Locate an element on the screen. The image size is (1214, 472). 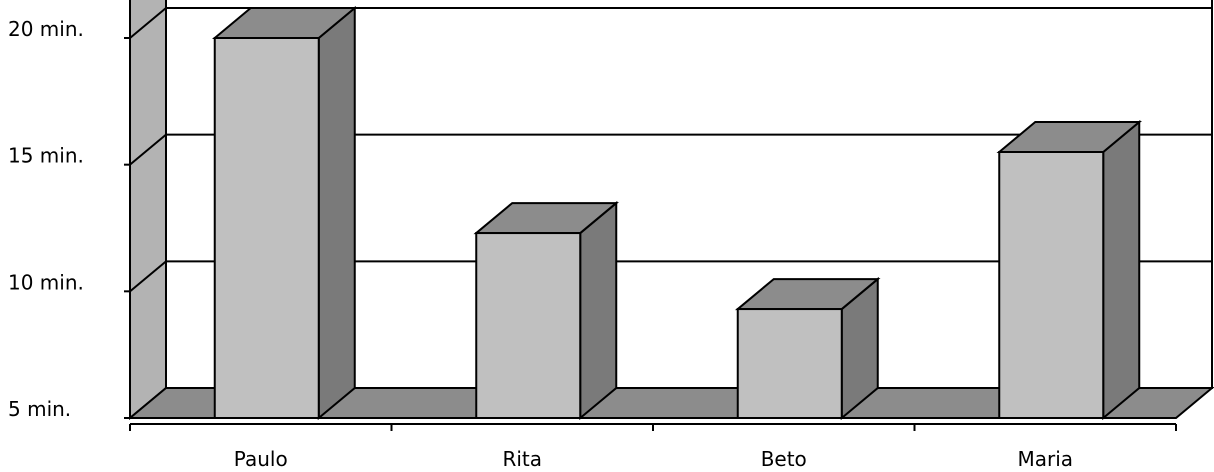
y-tick-label: 10 min. is located at coordinates (46, 282).